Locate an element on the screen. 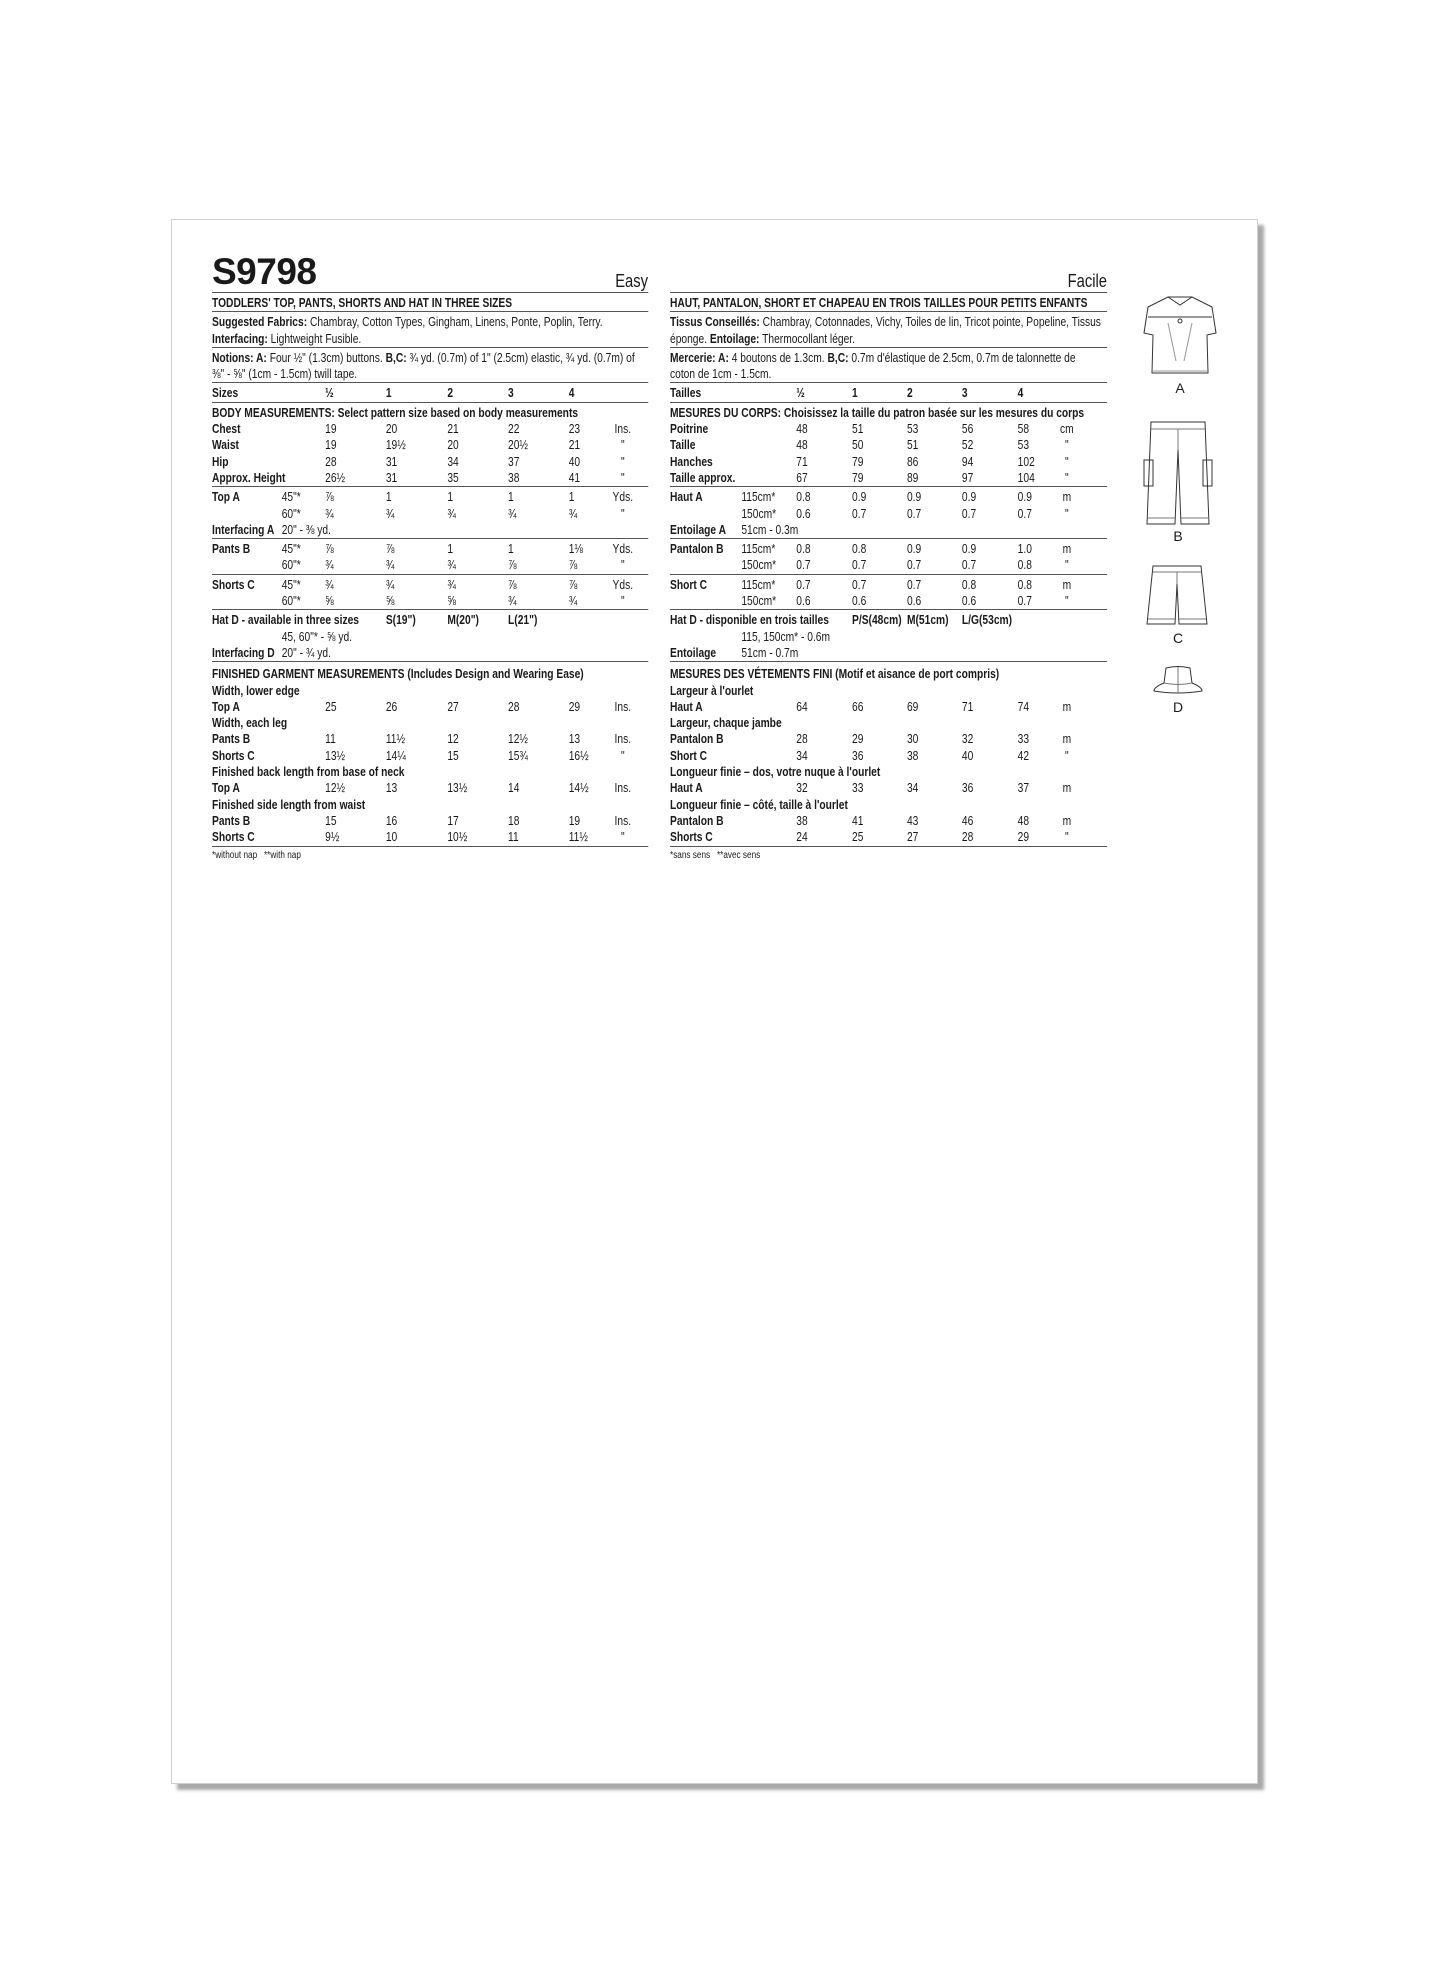 This screenshot has width=1445, height=1987. size-value: 20½ is located at coordinates (518, 445).